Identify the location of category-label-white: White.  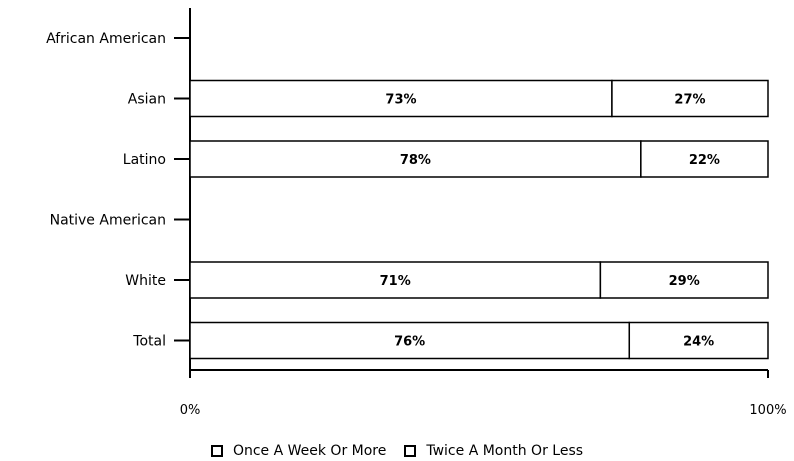
(145, 281).